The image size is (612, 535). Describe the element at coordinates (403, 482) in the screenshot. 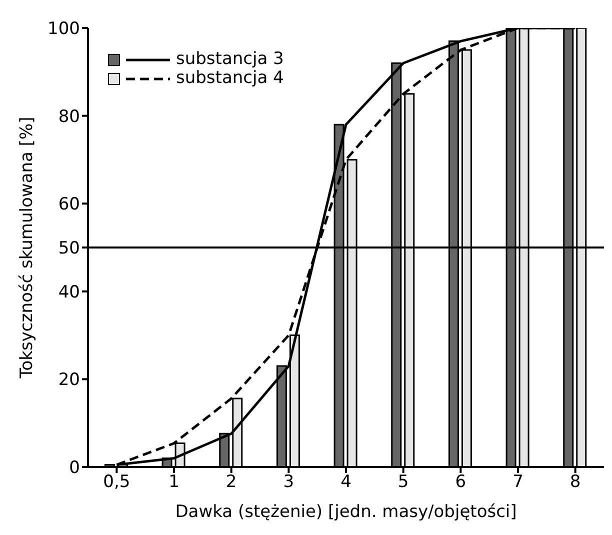

I see `x-tick-label: 5` at that location.